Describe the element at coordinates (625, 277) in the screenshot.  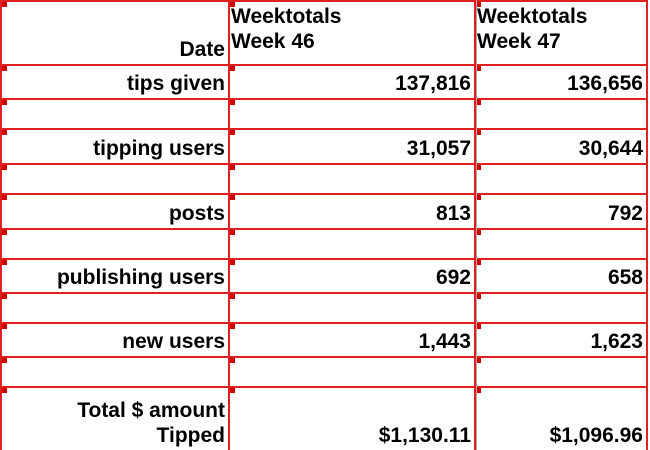
I see `cell-text: 658` at that location.